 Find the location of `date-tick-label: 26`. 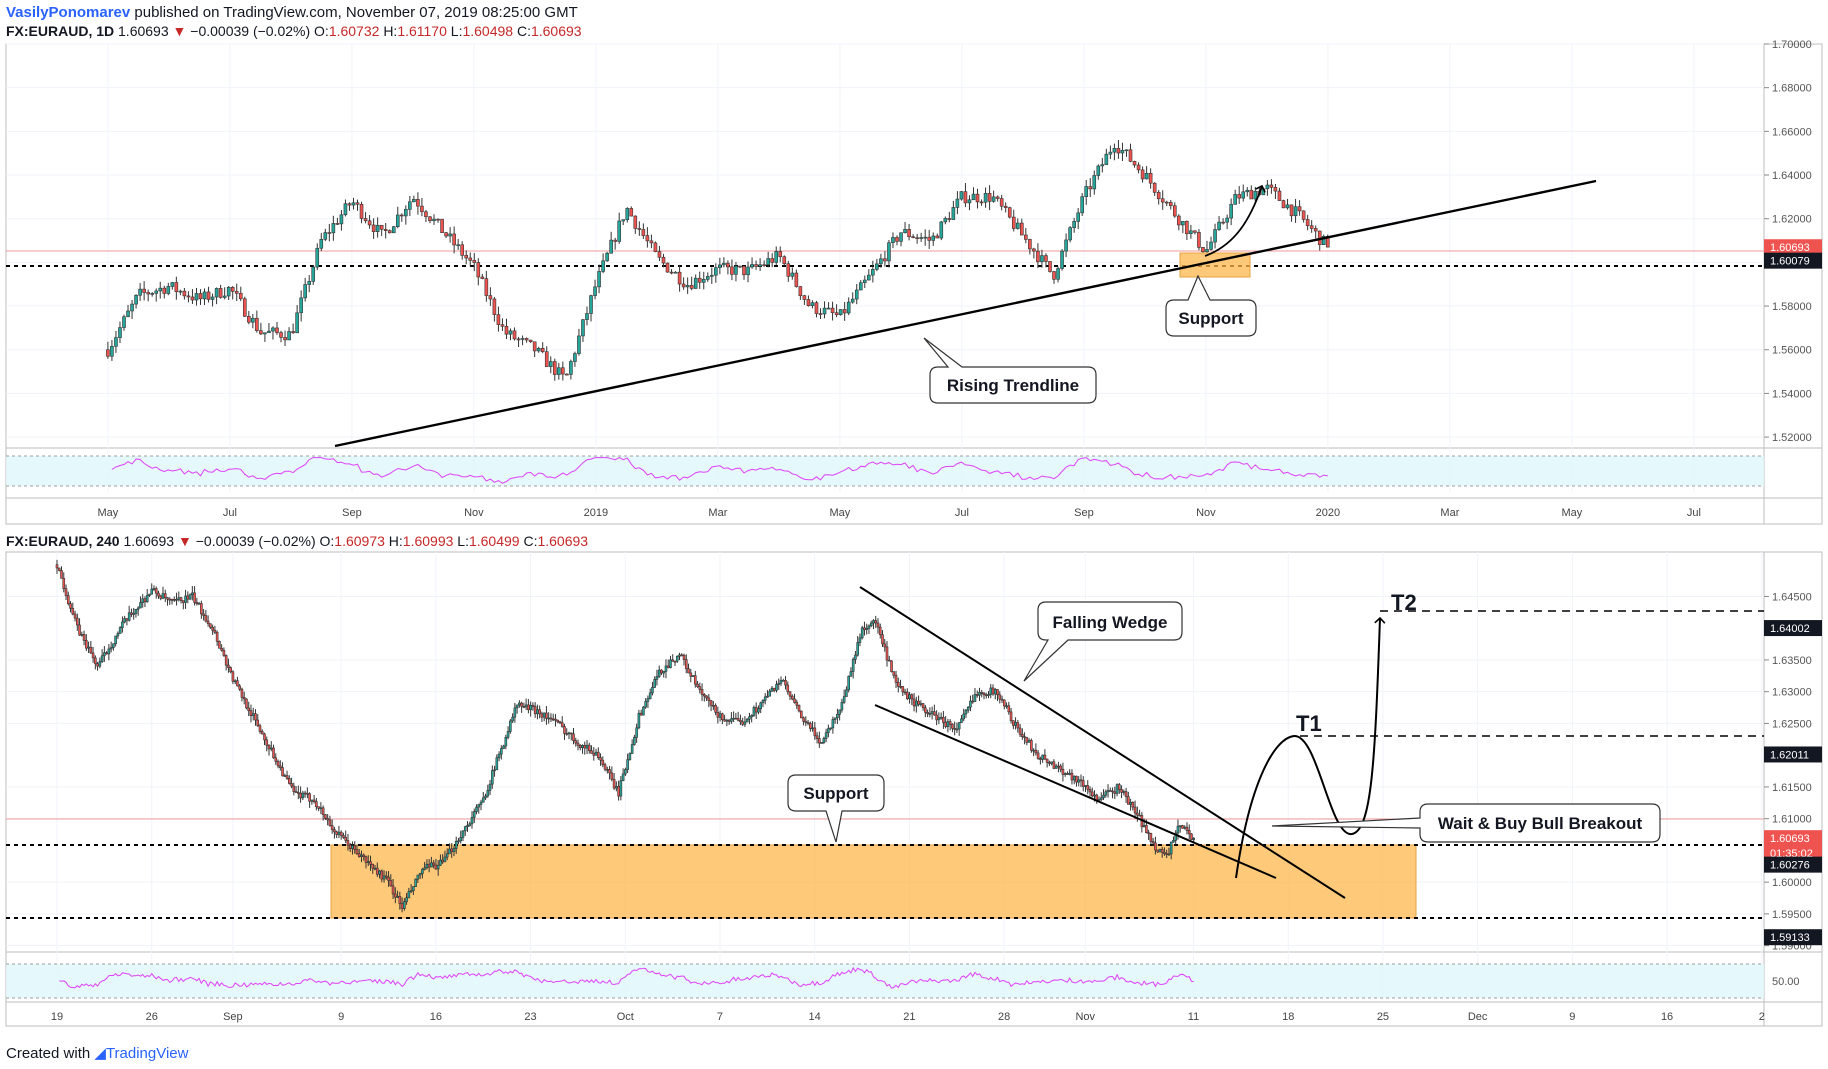

date-tick-label: 26 is located at coordinates (152, 1017).